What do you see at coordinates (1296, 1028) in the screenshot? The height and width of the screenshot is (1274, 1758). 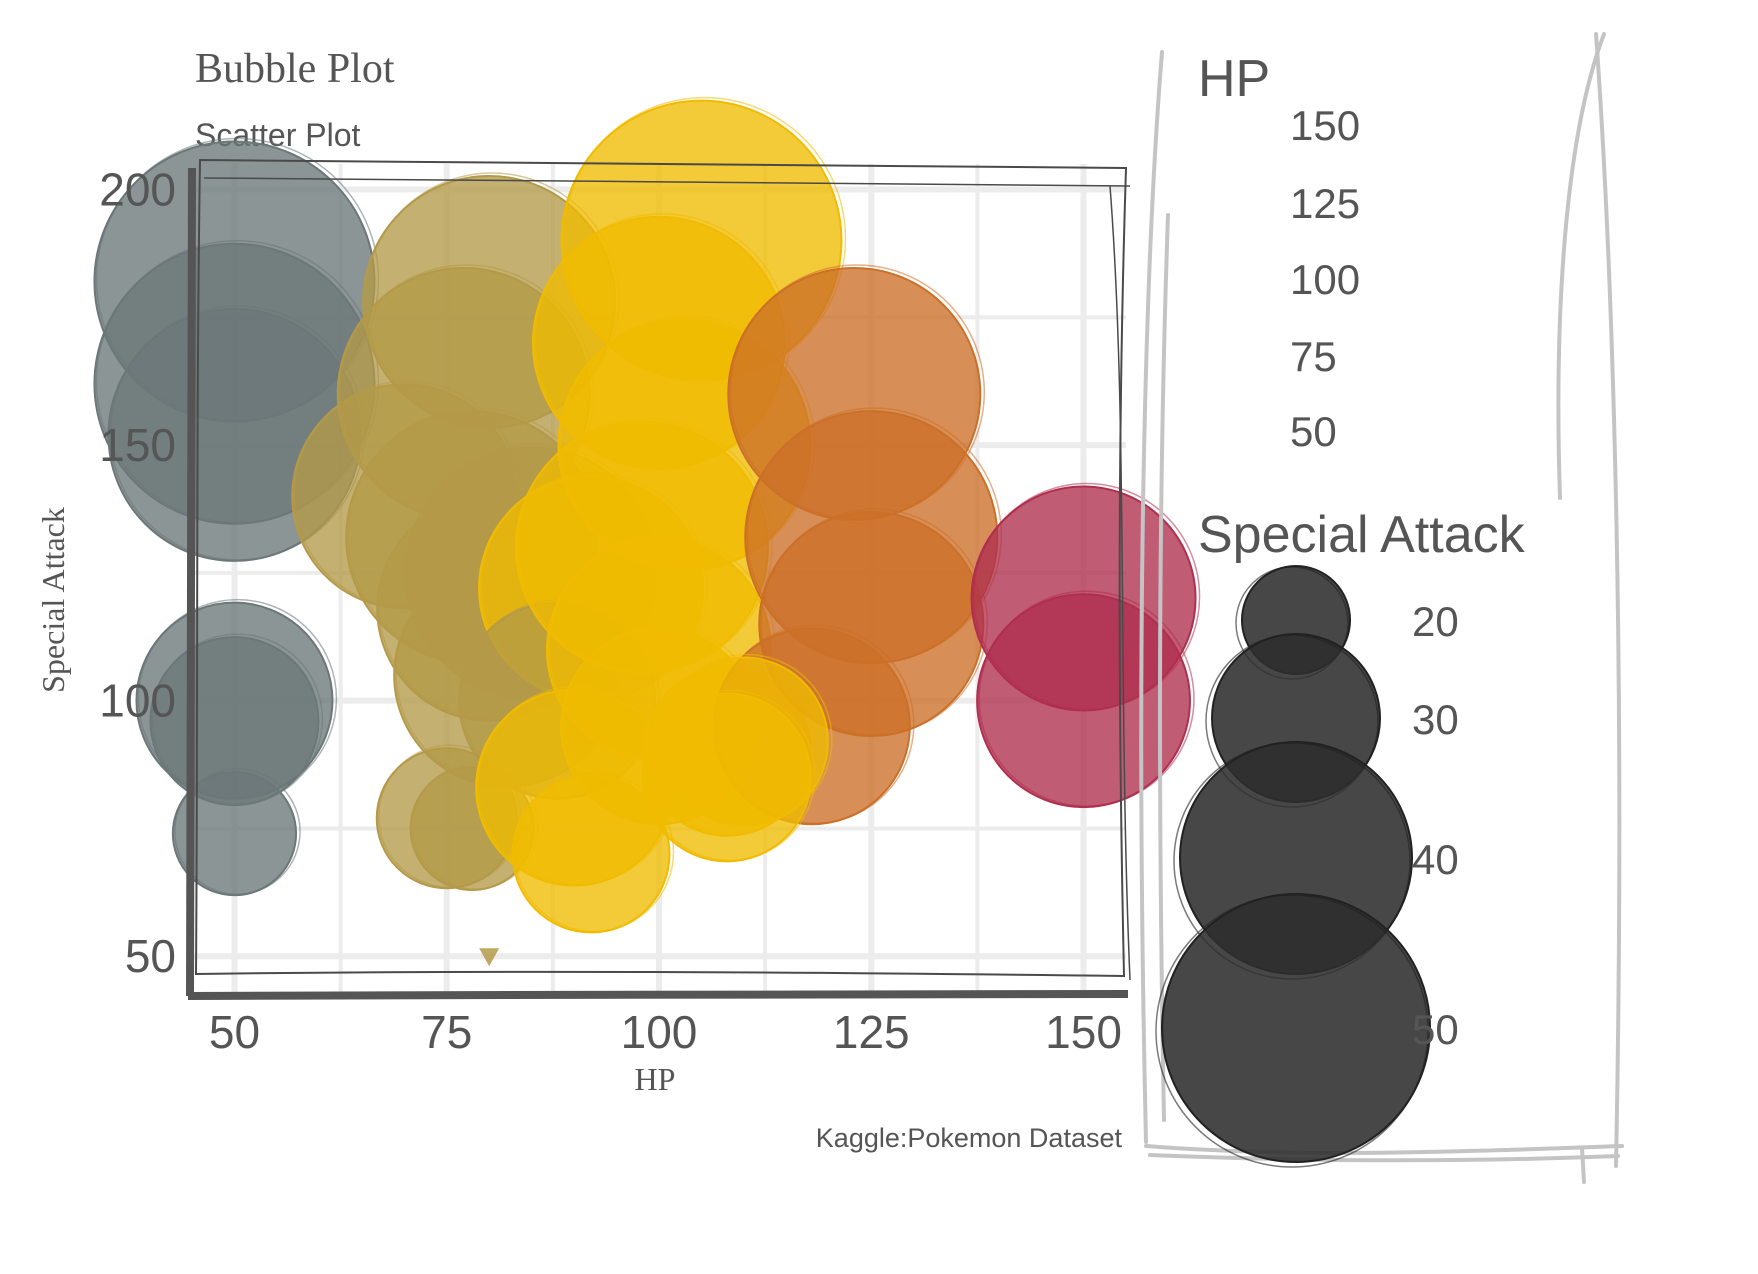 I see `legend-size-bubble` at bounding box center [1296, 1028].